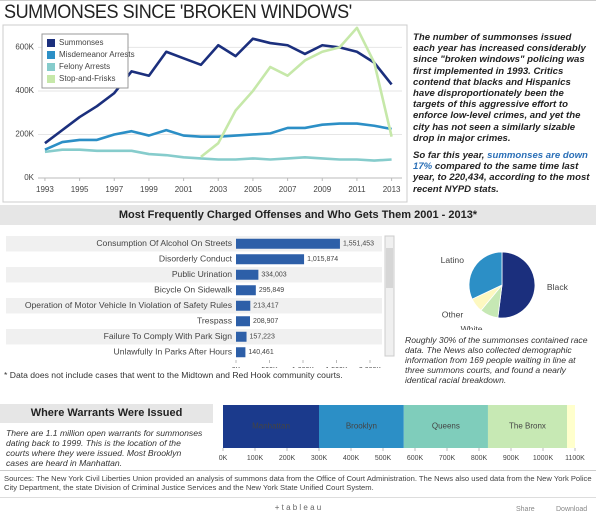  Describe the element at coordinates (260, 352) in the screenshot. I see `value-label: 140,461` at that location.